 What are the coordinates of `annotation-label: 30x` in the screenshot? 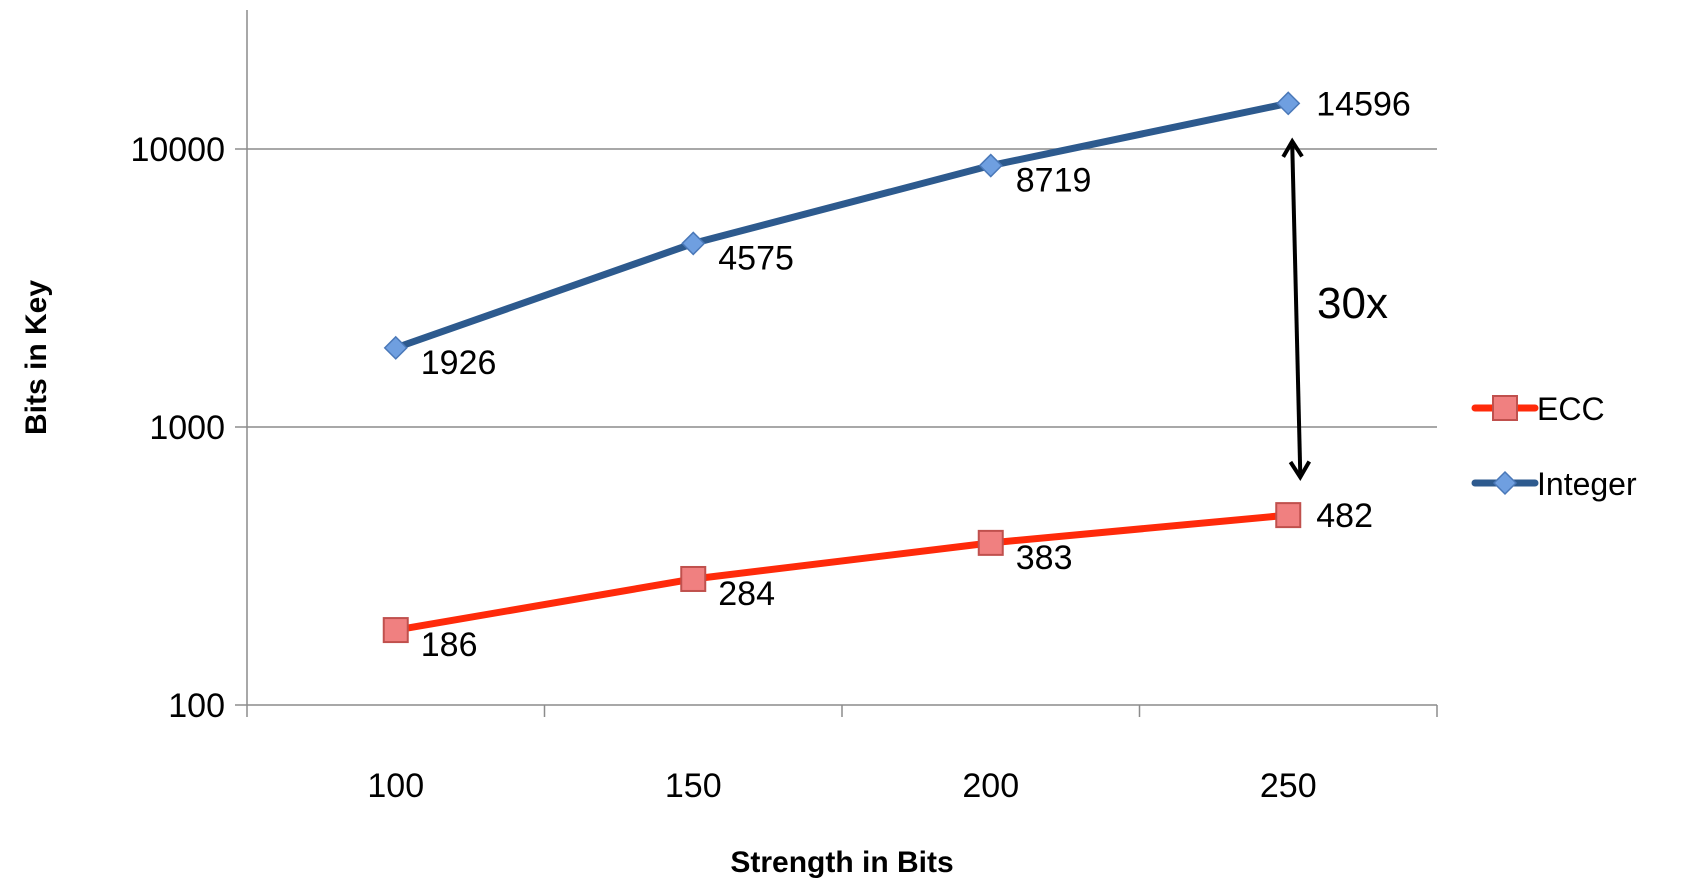 It's located at (1352, 303).